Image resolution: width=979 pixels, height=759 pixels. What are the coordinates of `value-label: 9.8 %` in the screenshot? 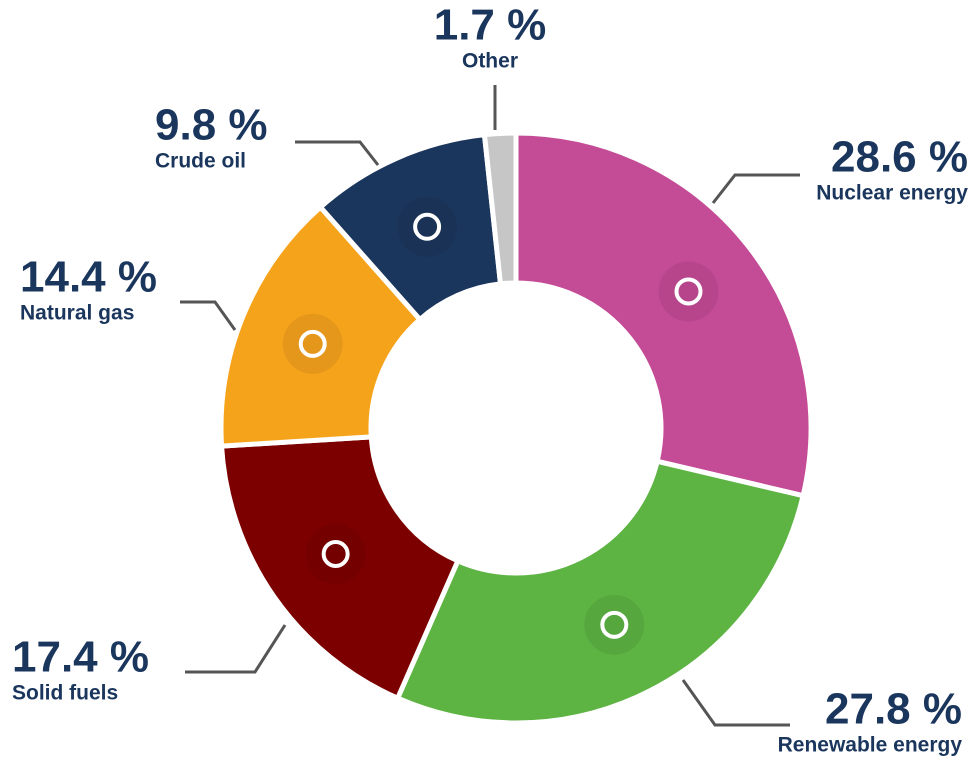 It's located at (211, 125).